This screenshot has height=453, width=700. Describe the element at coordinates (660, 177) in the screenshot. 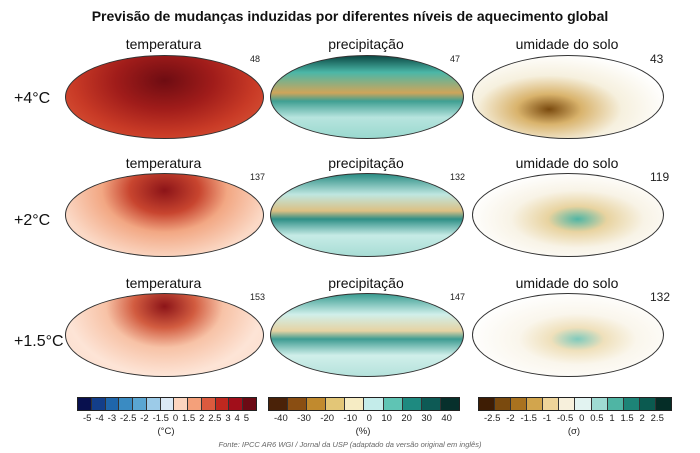

I see `model-count: 119` at that location.